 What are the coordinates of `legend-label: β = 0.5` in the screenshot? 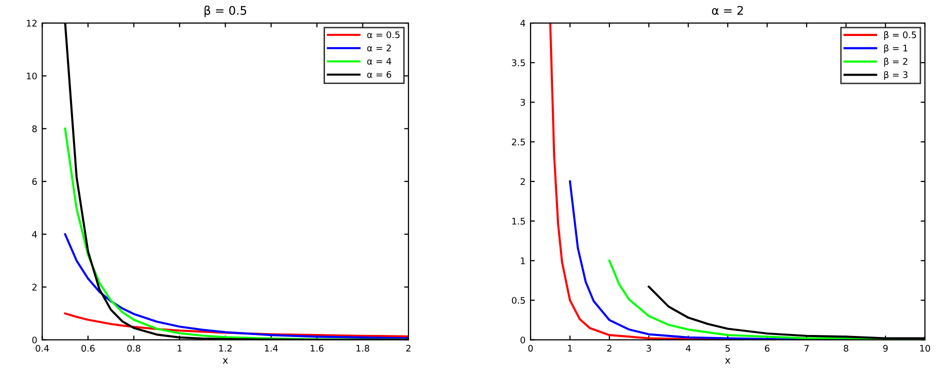 It's located at (900, 35).